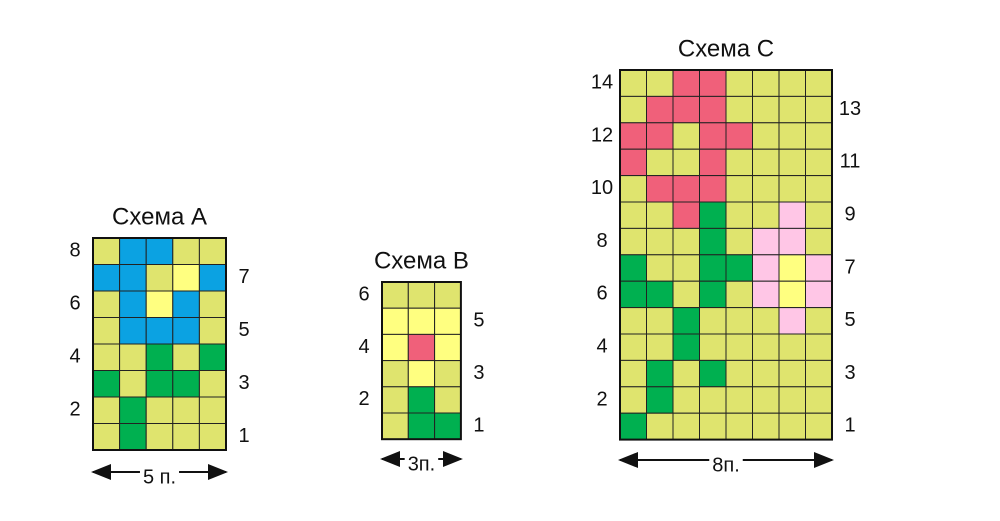  I want to click on row-number: 1, so click(478, 425).